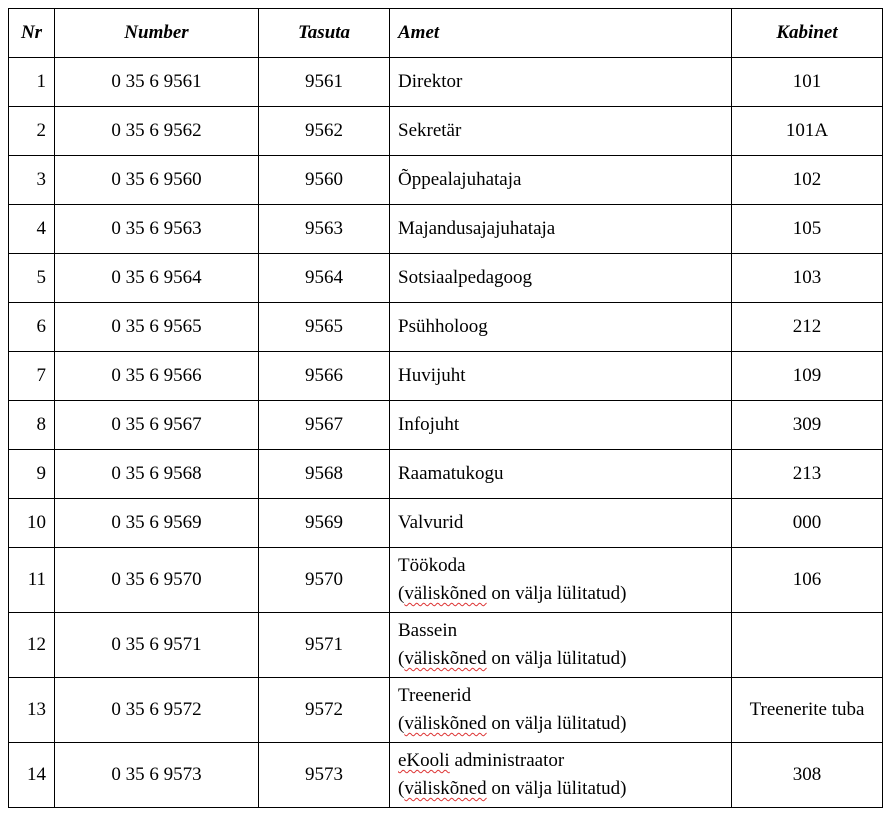 The width and height of the screenshot is (888, 817). What do you see at coordinates (560, 278) in the screenshot?
I see `cell-amet: Sotsiaalpedagoog` at bounding box center [560, 278].